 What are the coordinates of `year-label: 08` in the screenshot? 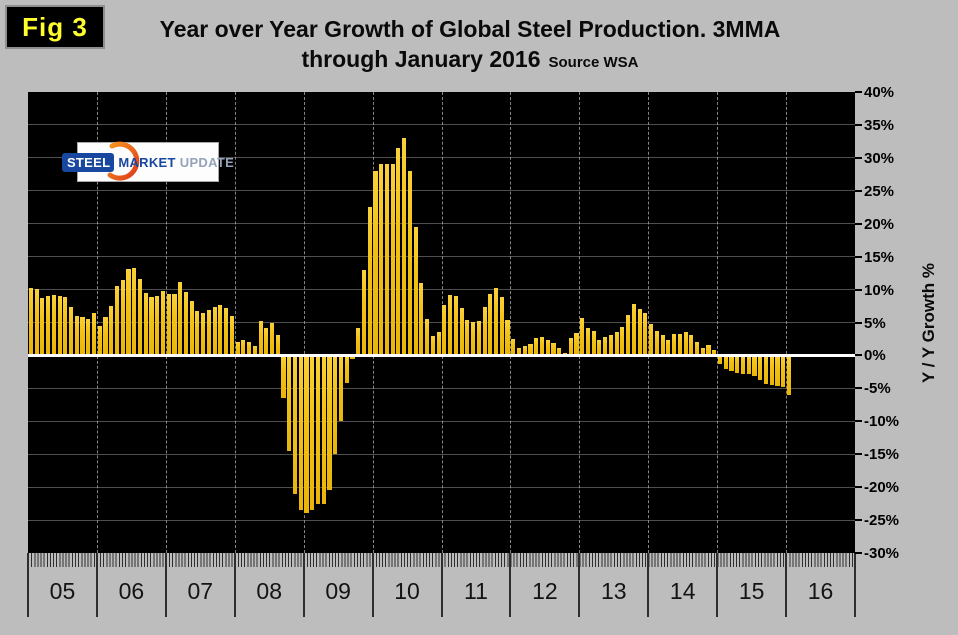 It's located at (269, 590).